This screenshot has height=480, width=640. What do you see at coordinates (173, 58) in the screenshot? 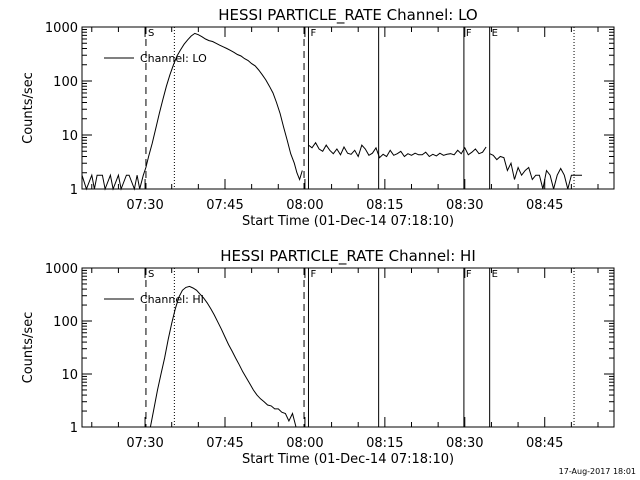
I see `legend-label: Channel: LO` at bounding box center [173, 58].